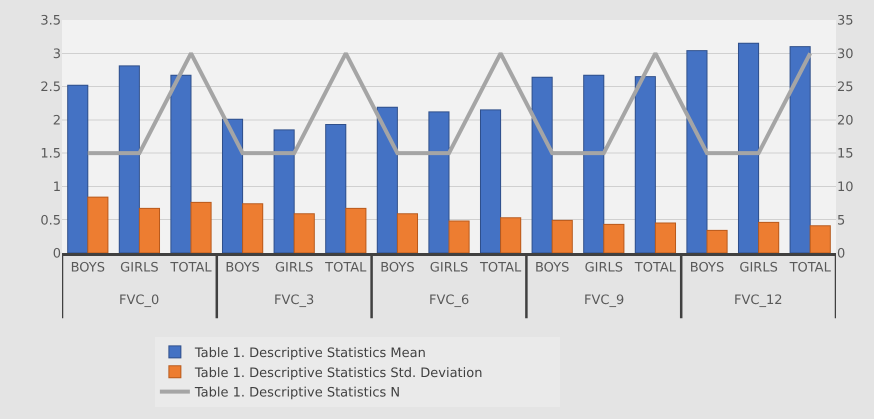  What do you see at coordinates (294, 300) in the screenshot?
I see `text: FVC_3` at bounding box center [294, 300].